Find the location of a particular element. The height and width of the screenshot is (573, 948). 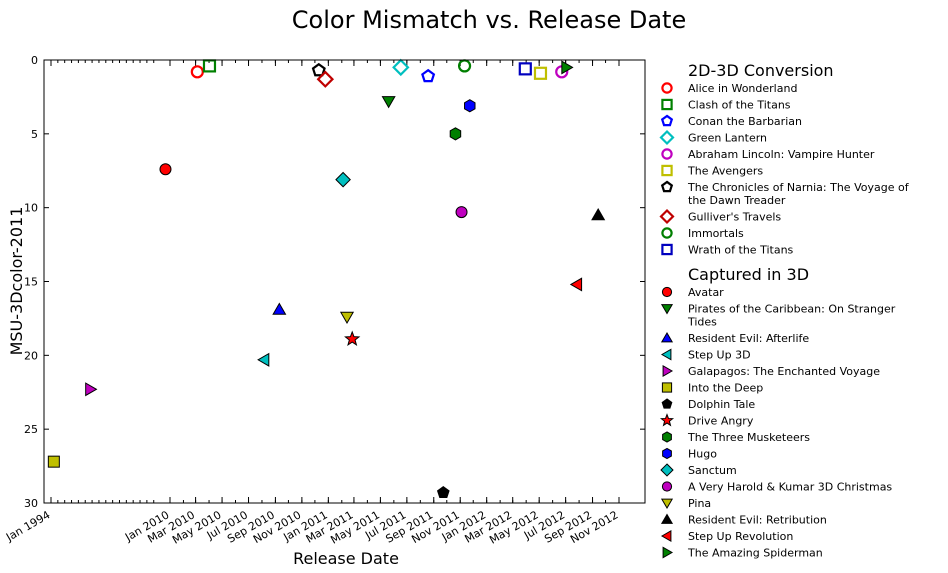

y-tick-label: 30 is located at coordinates (31, 503).